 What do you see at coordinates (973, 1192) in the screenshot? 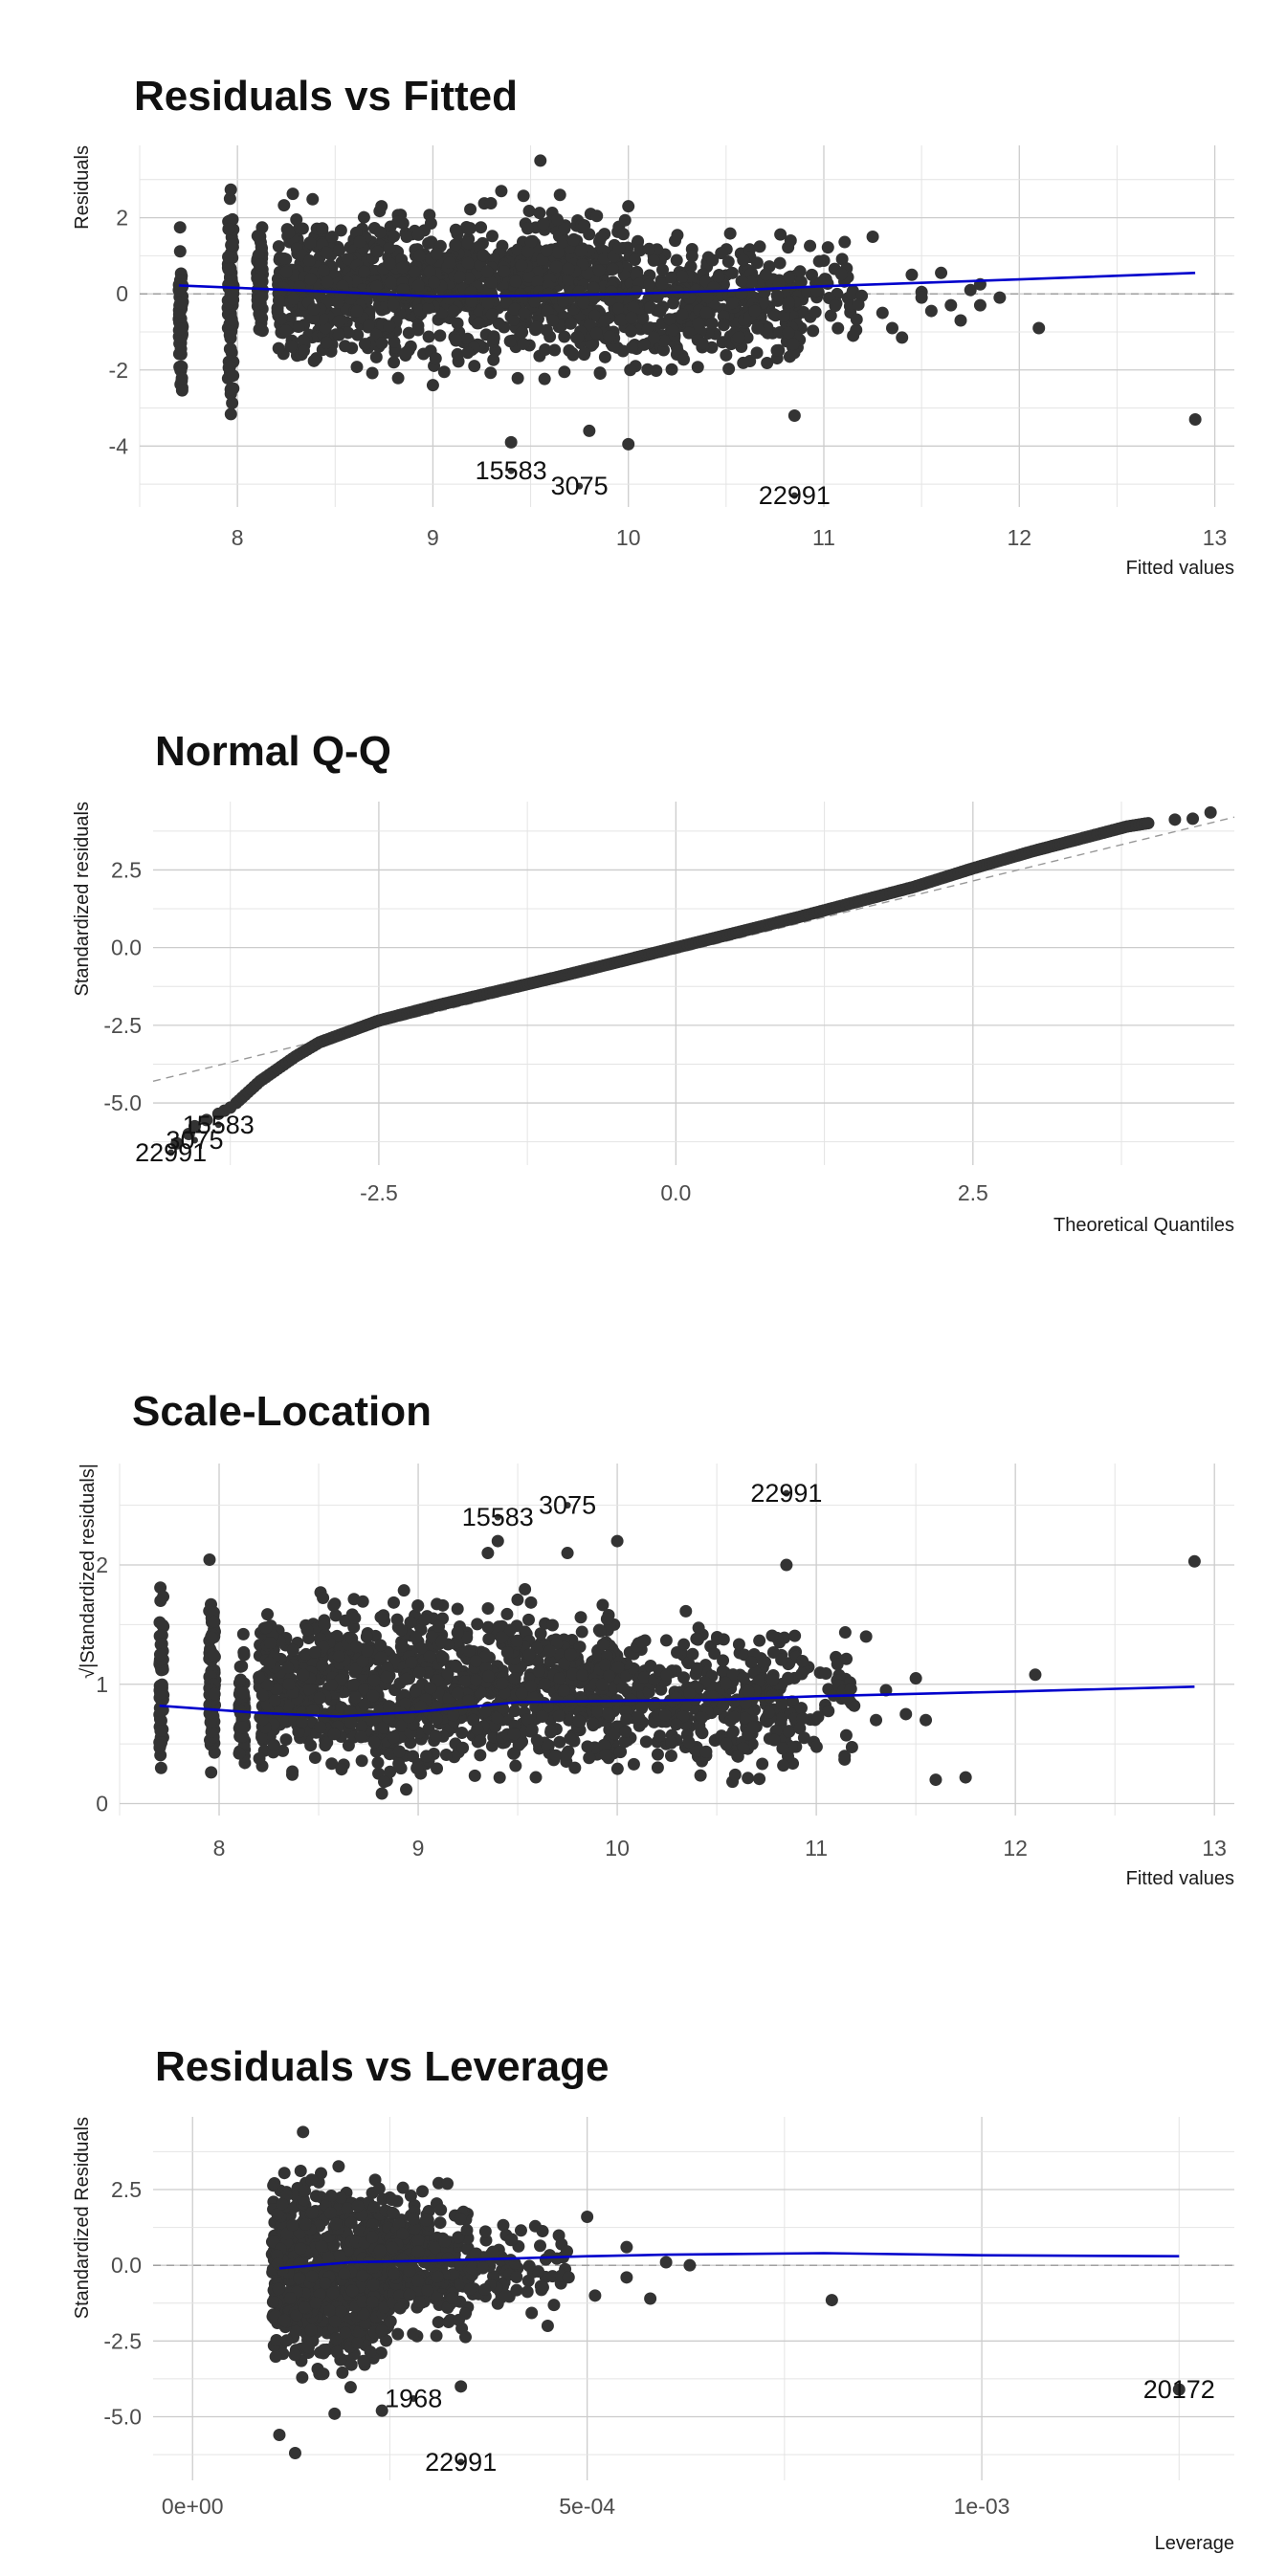
I see `x-tick-label: 2.5` at bounding box center [973, 1192].